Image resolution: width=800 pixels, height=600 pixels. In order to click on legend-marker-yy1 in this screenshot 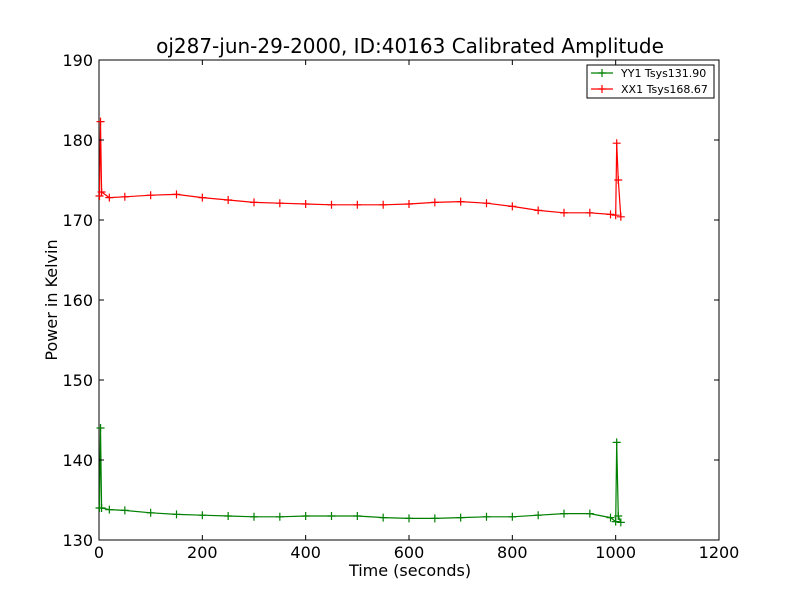, I will do `click(602, 73)`.